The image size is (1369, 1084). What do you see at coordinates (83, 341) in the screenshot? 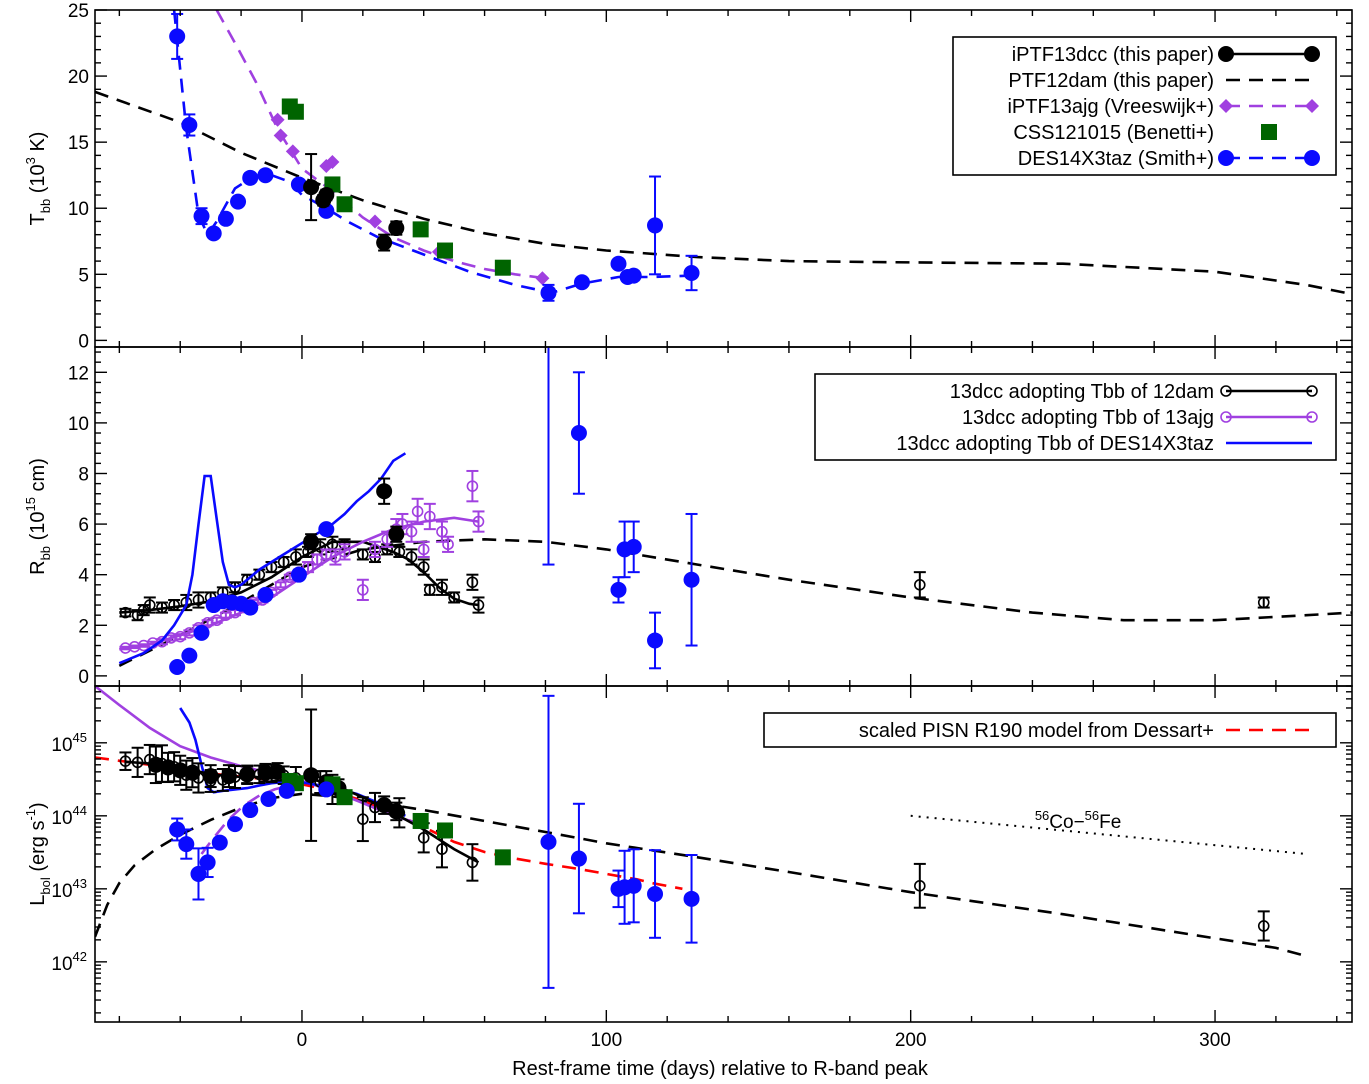
I see `y-tick-label: 0` at bounding box center [83, 341].